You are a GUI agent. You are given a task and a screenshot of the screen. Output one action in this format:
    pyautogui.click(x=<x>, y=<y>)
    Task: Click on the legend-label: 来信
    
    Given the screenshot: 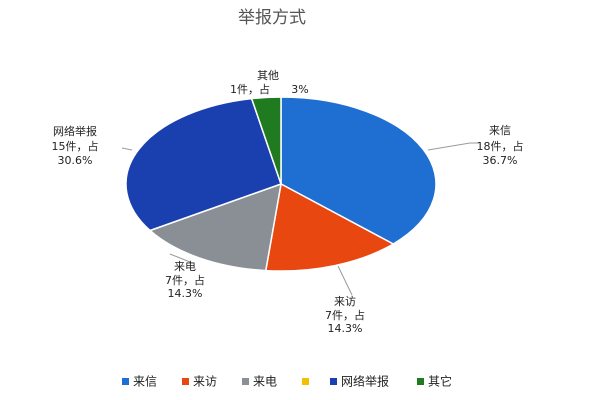 What is the action you would take?
    pyautogui.click(x=145, y=382)
    